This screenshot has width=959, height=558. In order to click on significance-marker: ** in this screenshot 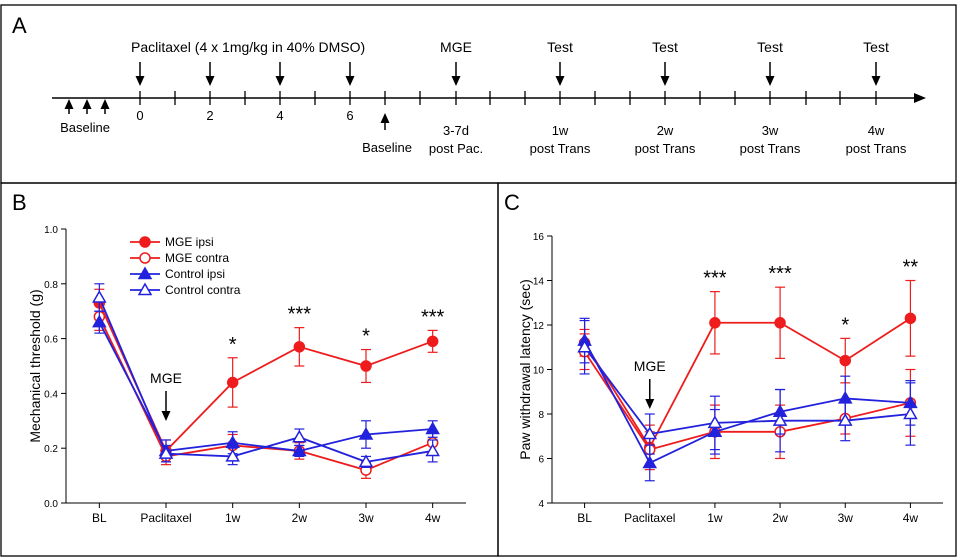, I will do `click(911, 268)`.